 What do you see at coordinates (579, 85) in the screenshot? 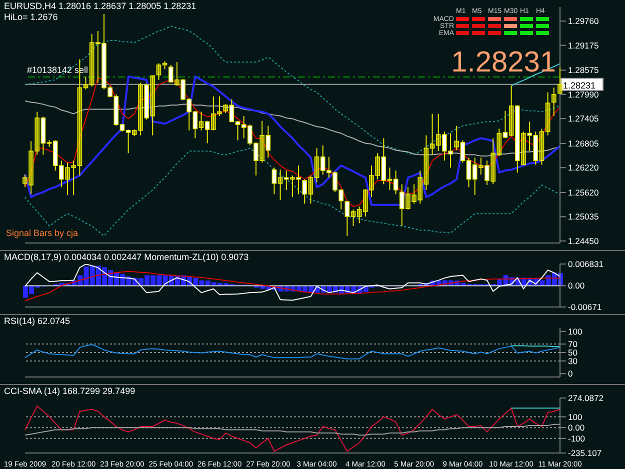
I see `ref-line-label: 1.28231` at bounding box center [579, 85].